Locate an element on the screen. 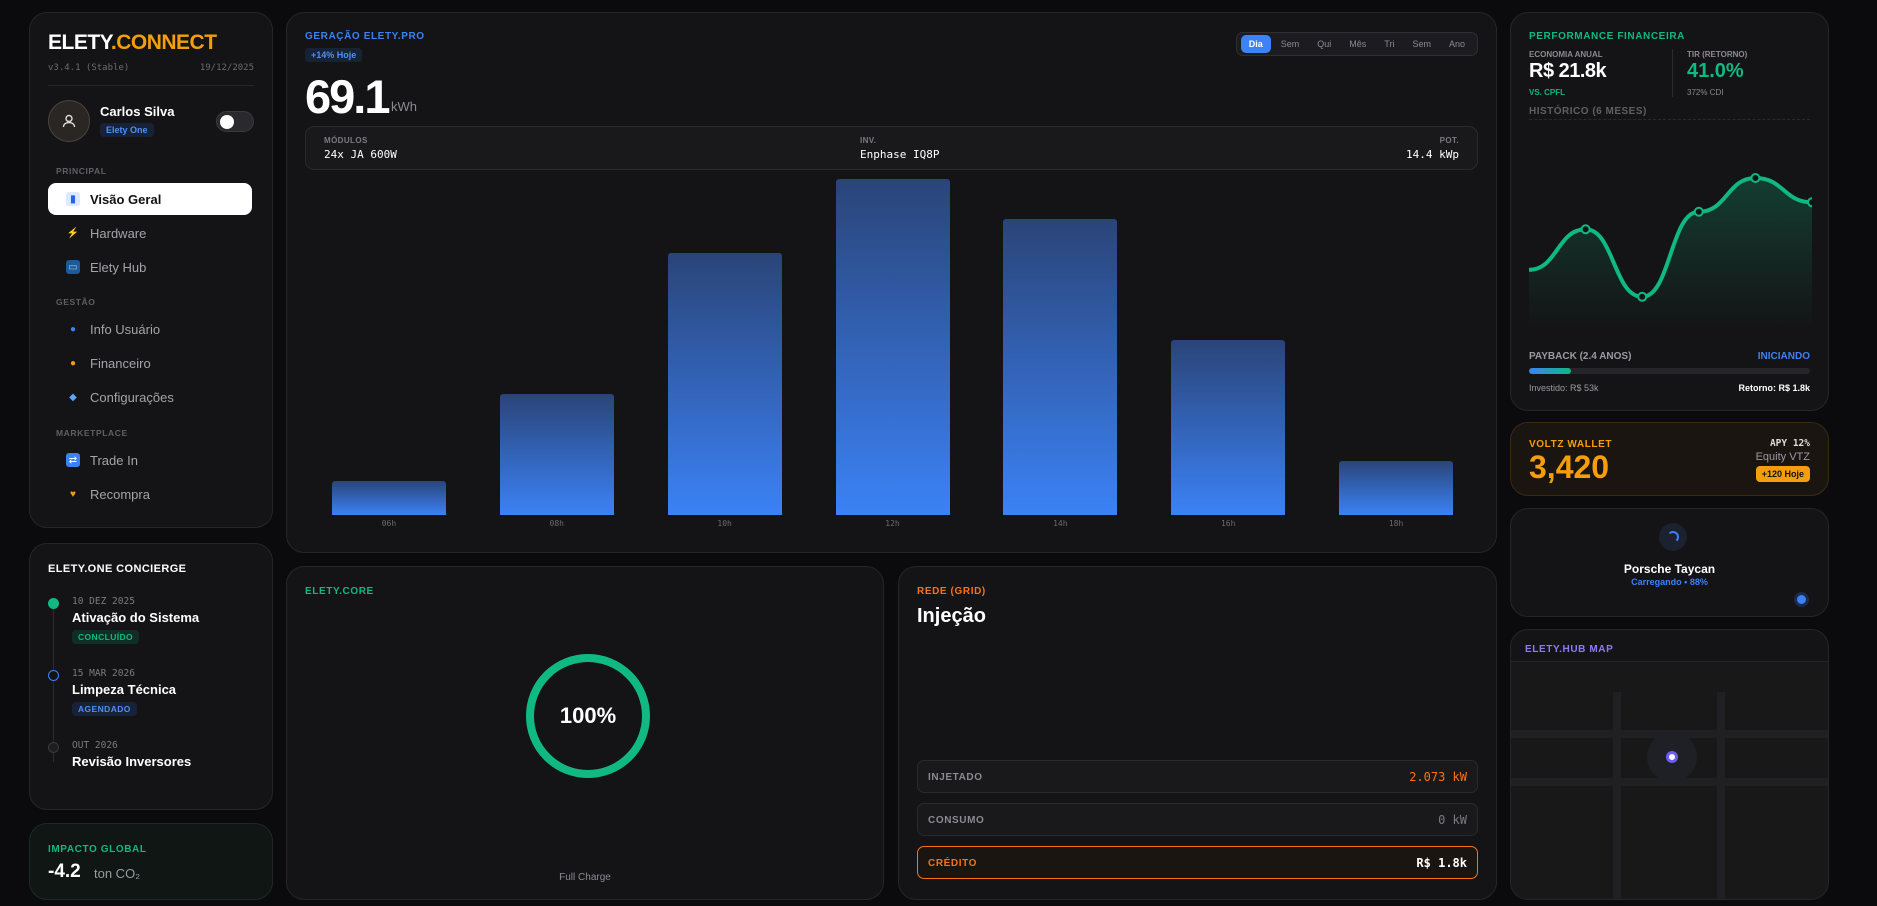  app-logo: ELETY.CONNECT is located at coordinates (132, 42).